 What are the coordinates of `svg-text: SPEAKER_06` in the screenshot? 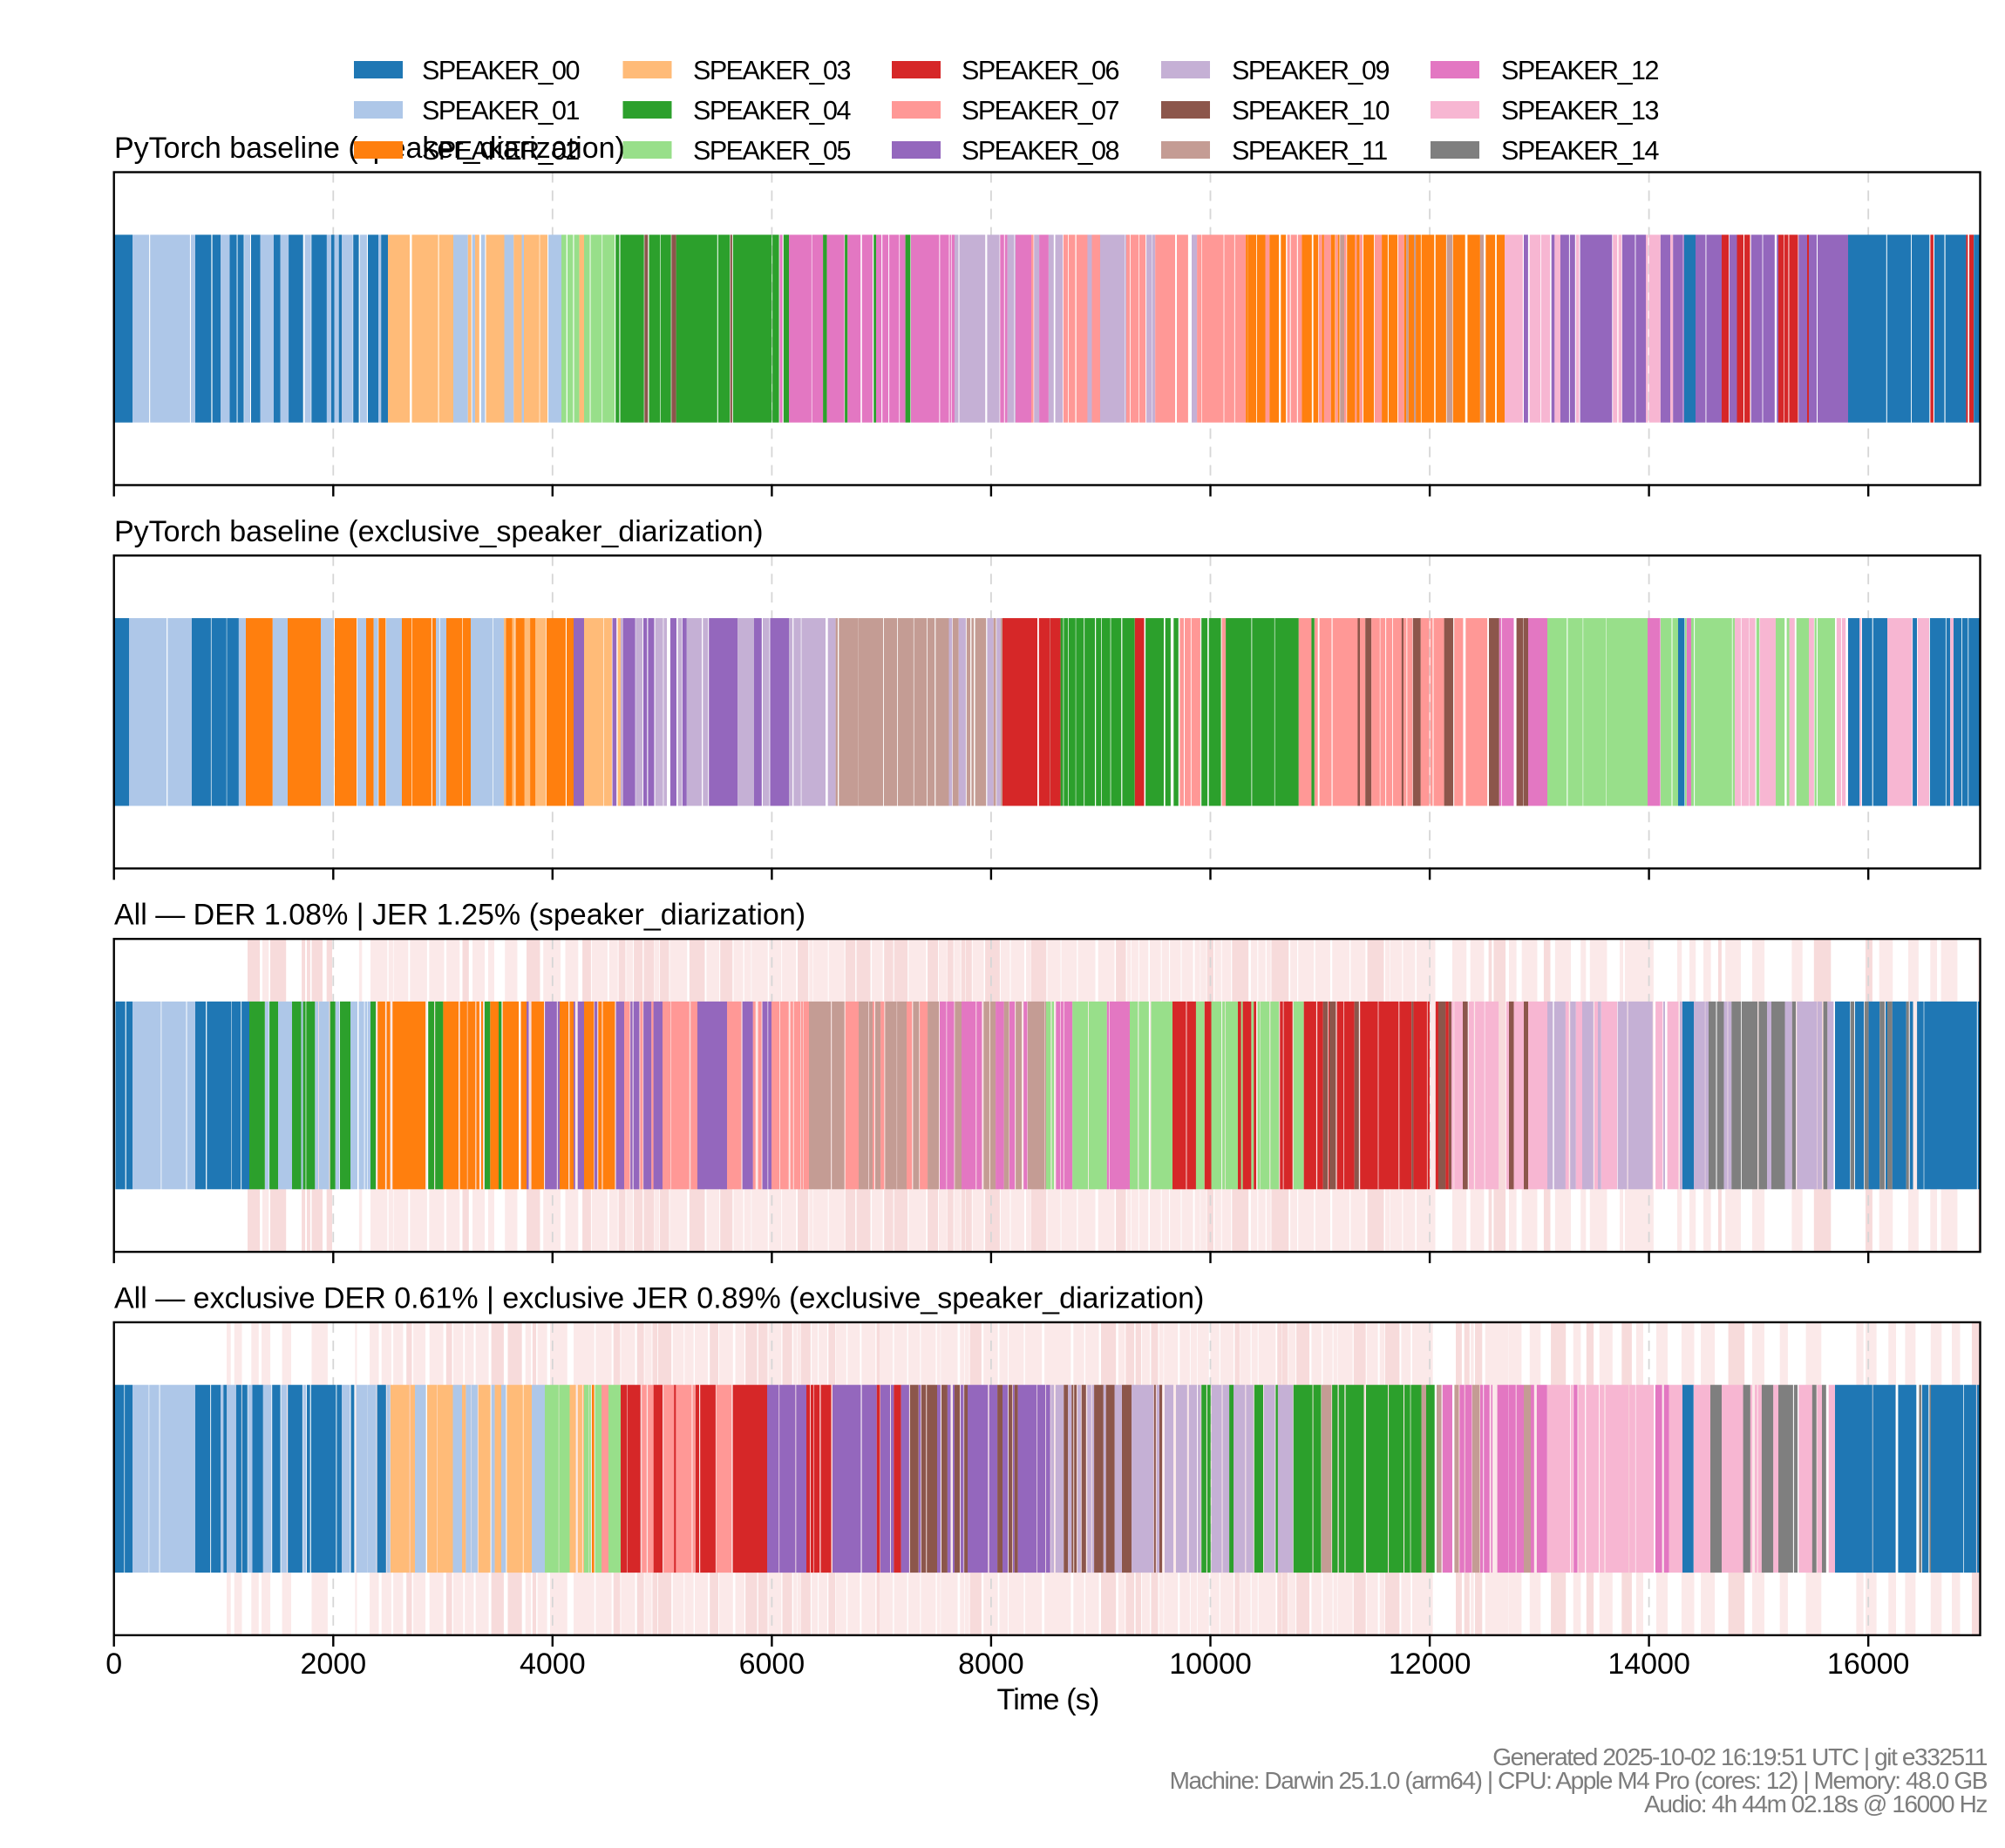 It's located at (1040, 70).